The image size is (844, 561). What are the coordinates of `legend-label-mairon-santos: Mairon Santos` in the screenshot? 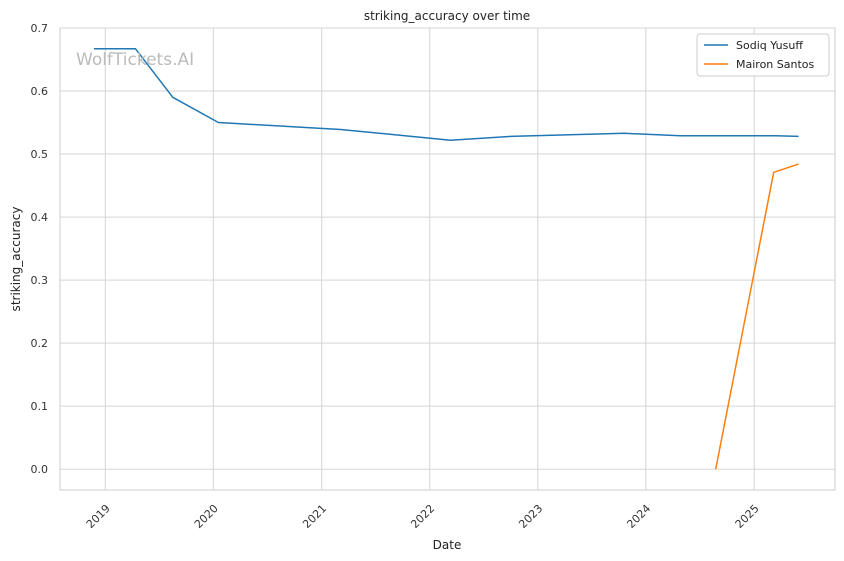 It's located at (775, 64).